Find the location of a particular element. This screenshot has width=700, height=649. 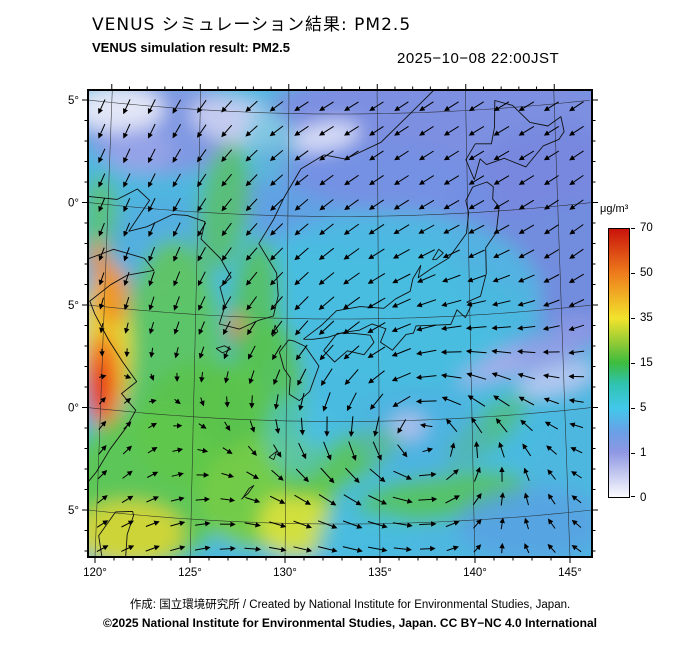

lon-tick-label: 120° is located at coordinates (95, 573).